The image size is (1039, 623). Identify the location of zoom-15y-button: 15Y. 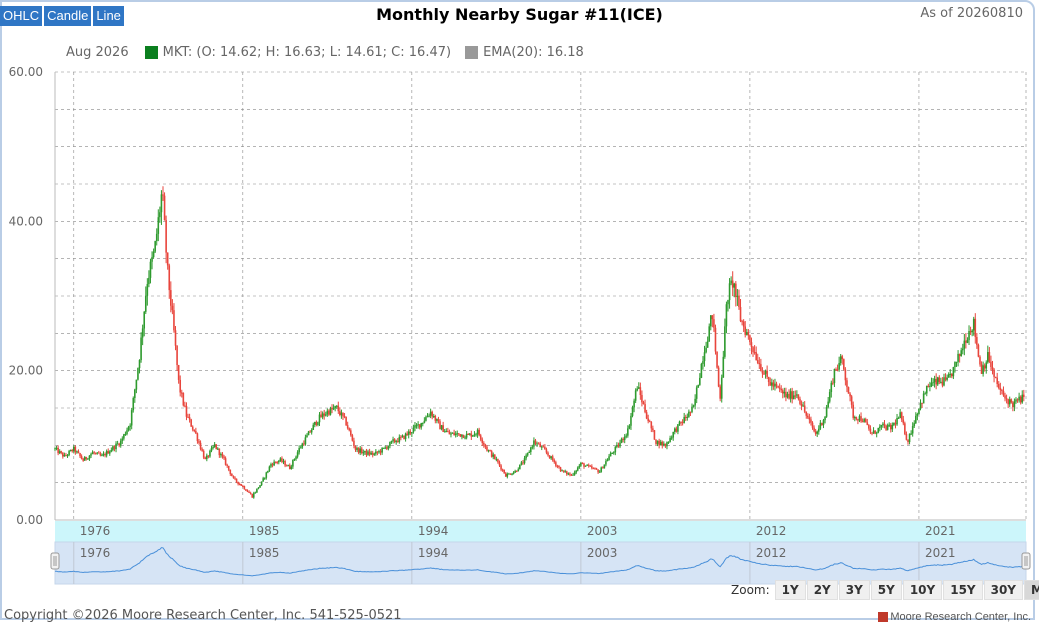
(963, 590).